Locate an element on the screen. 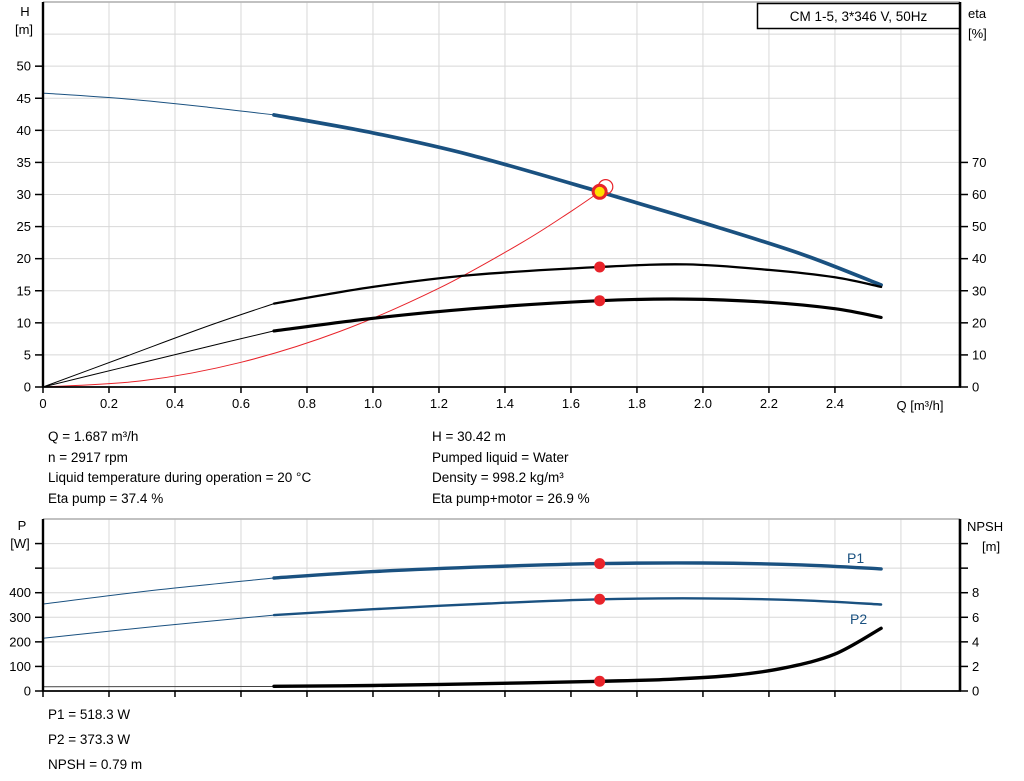 The width and height of the screenshot is (1024, 781). left-tick-label: 30 is located at coordinates (24, 194).